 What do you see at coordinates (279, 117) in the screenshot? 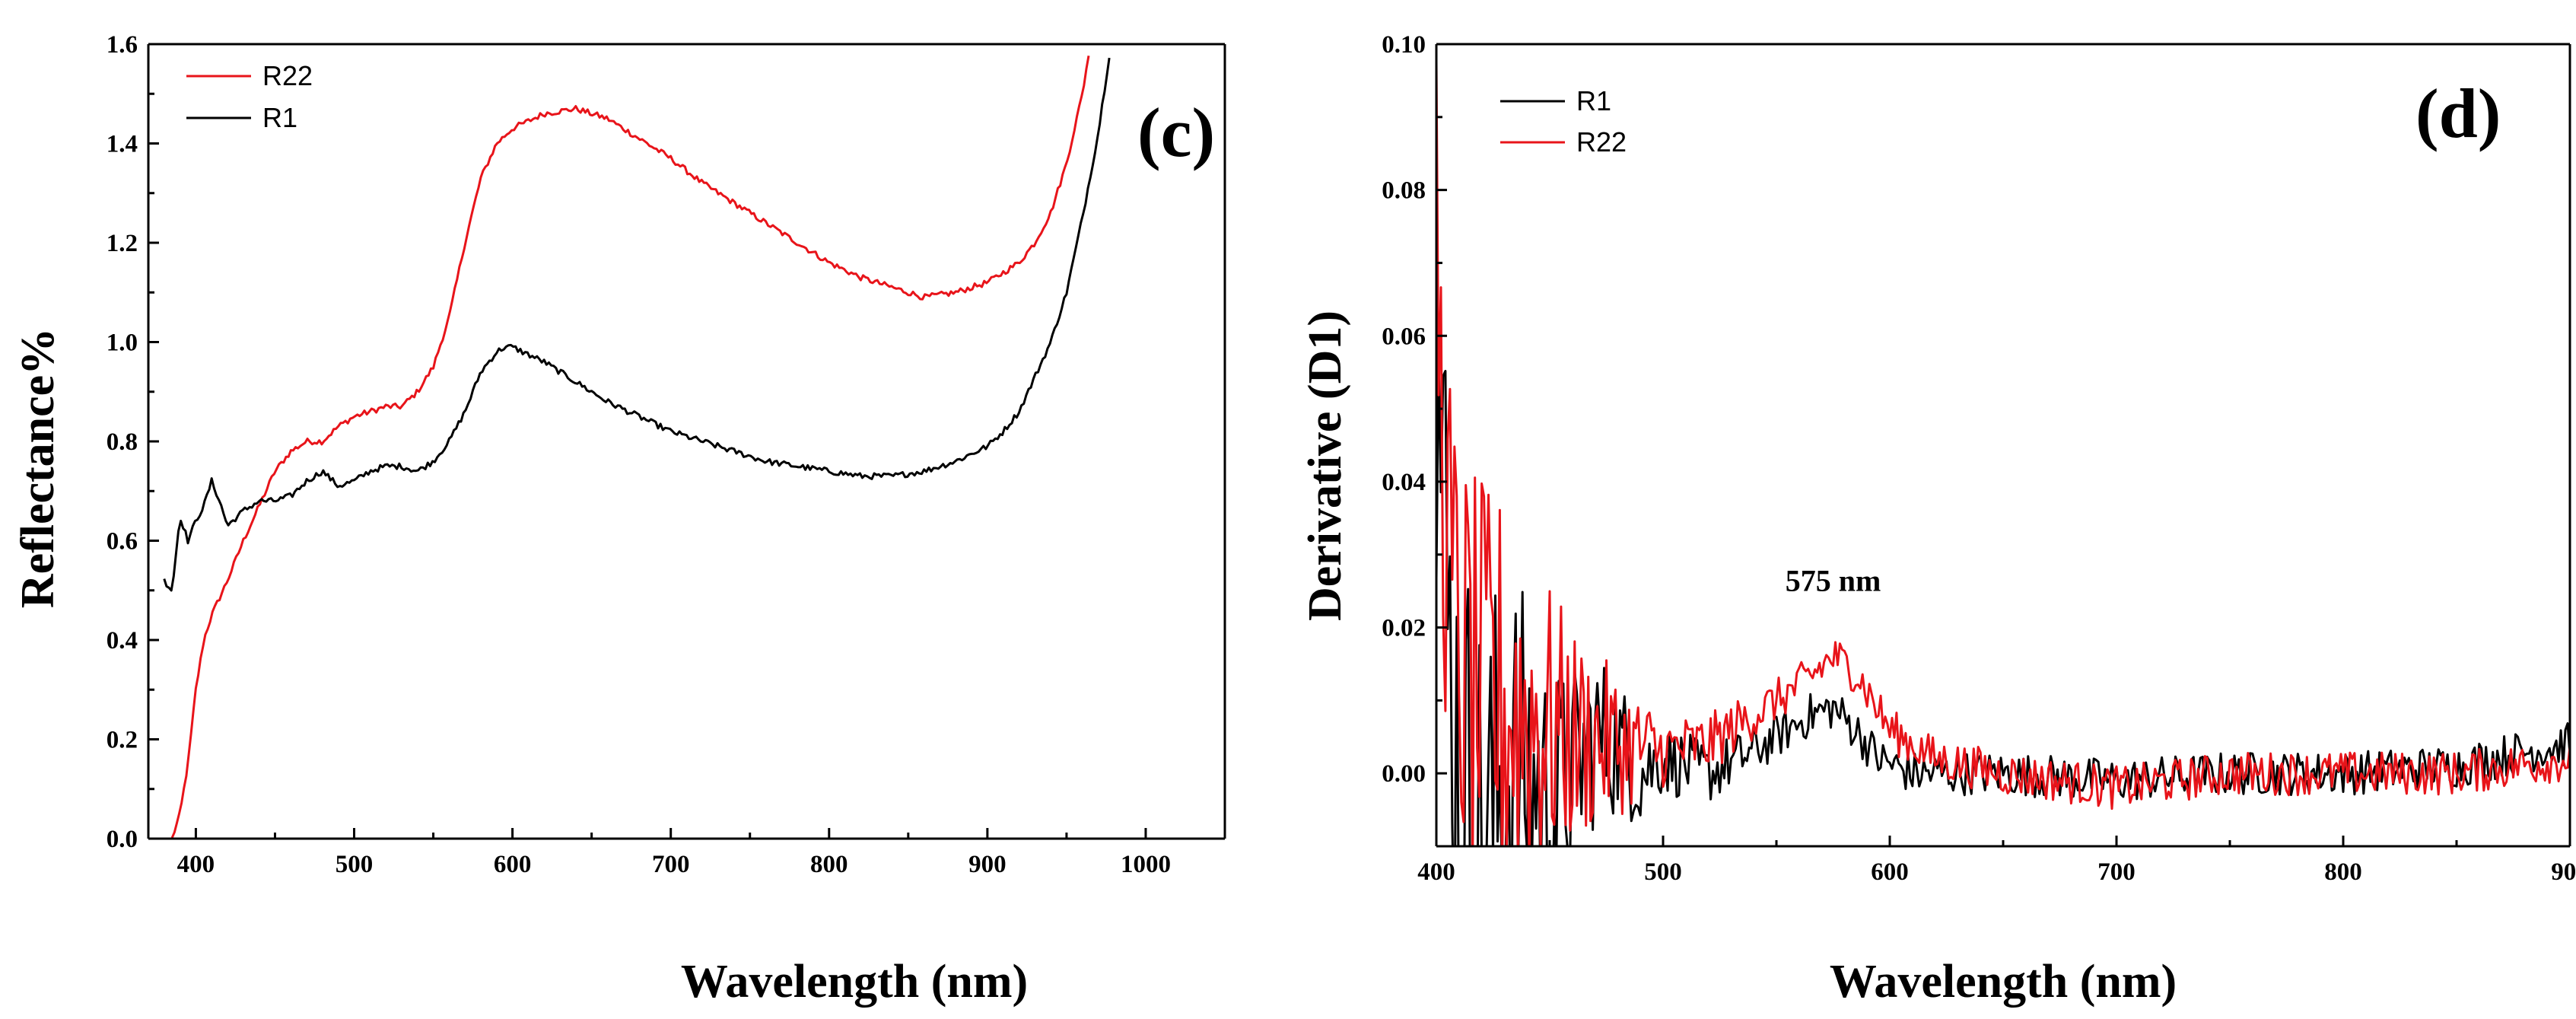
I see `panel-c-legend-label-r1: R1` at bounding box center [279, 117].